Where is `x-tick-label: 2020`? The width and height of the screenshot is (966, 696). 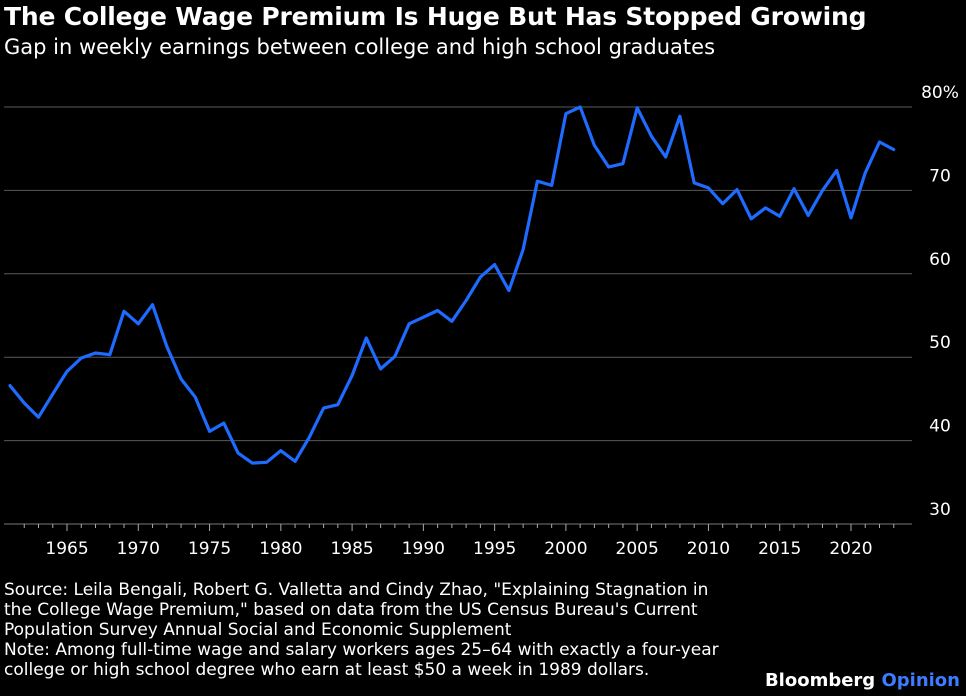
x-tick-label: 2020 is located at coordinates (850, 549).